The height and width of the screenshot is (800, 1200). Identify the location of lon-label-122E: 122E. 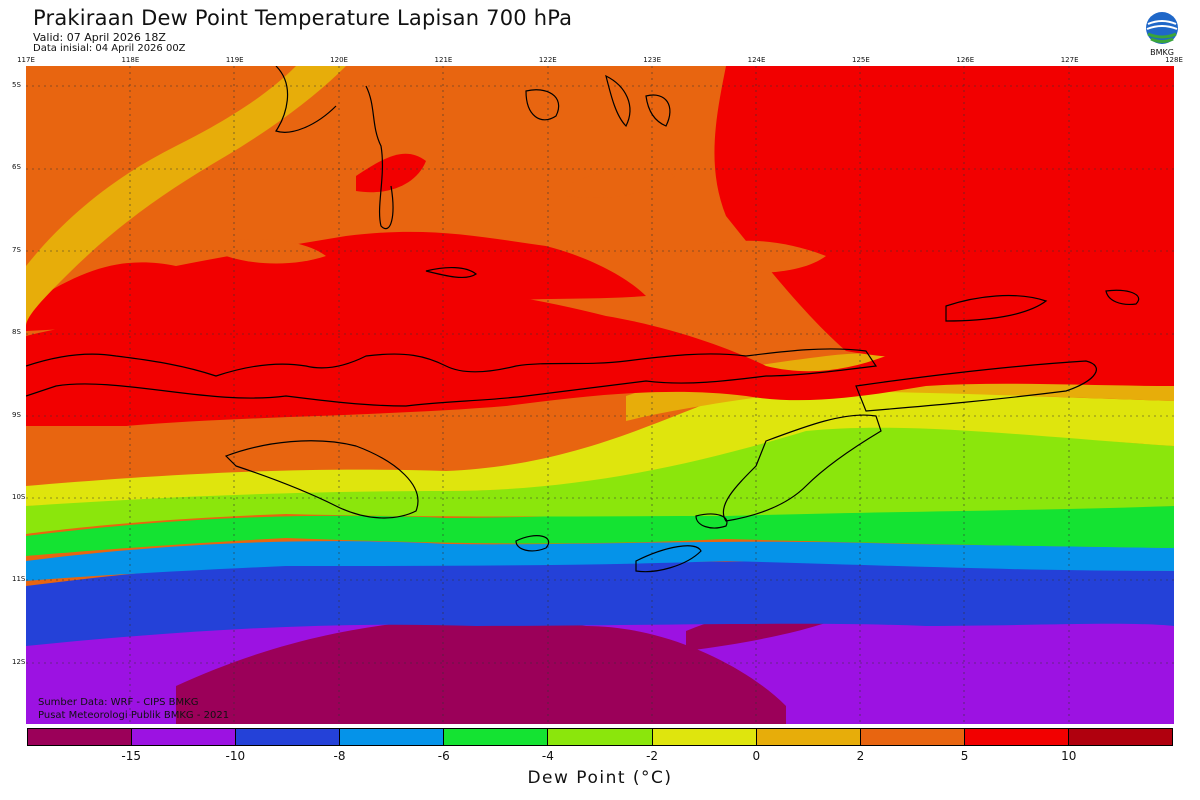
(547, 60).